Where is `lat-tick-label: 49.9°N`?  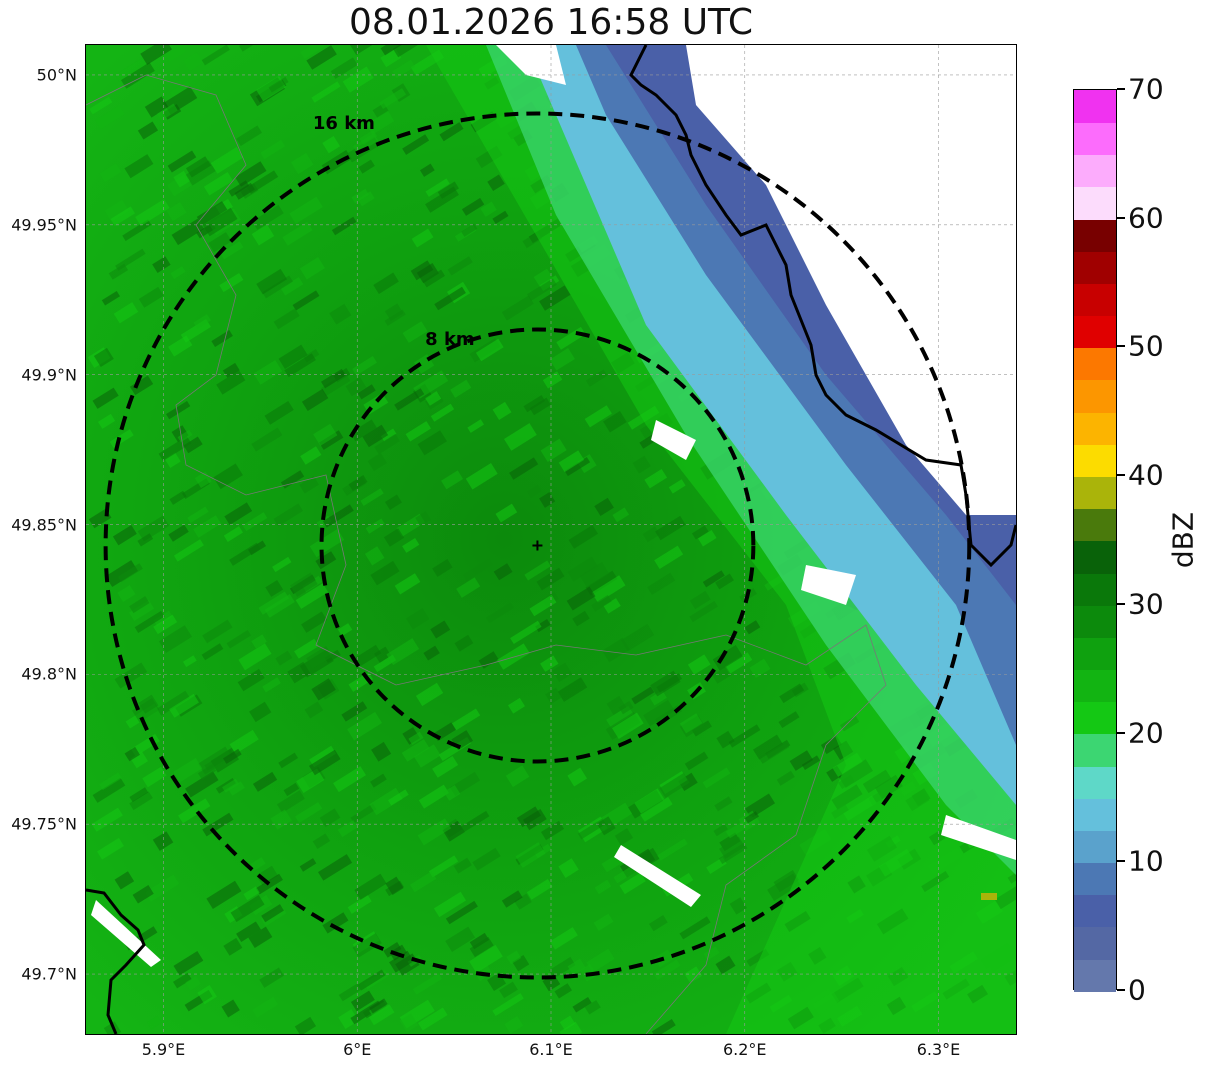
lat-tick-label: 49.9°N is located at coordinates (49, 375).